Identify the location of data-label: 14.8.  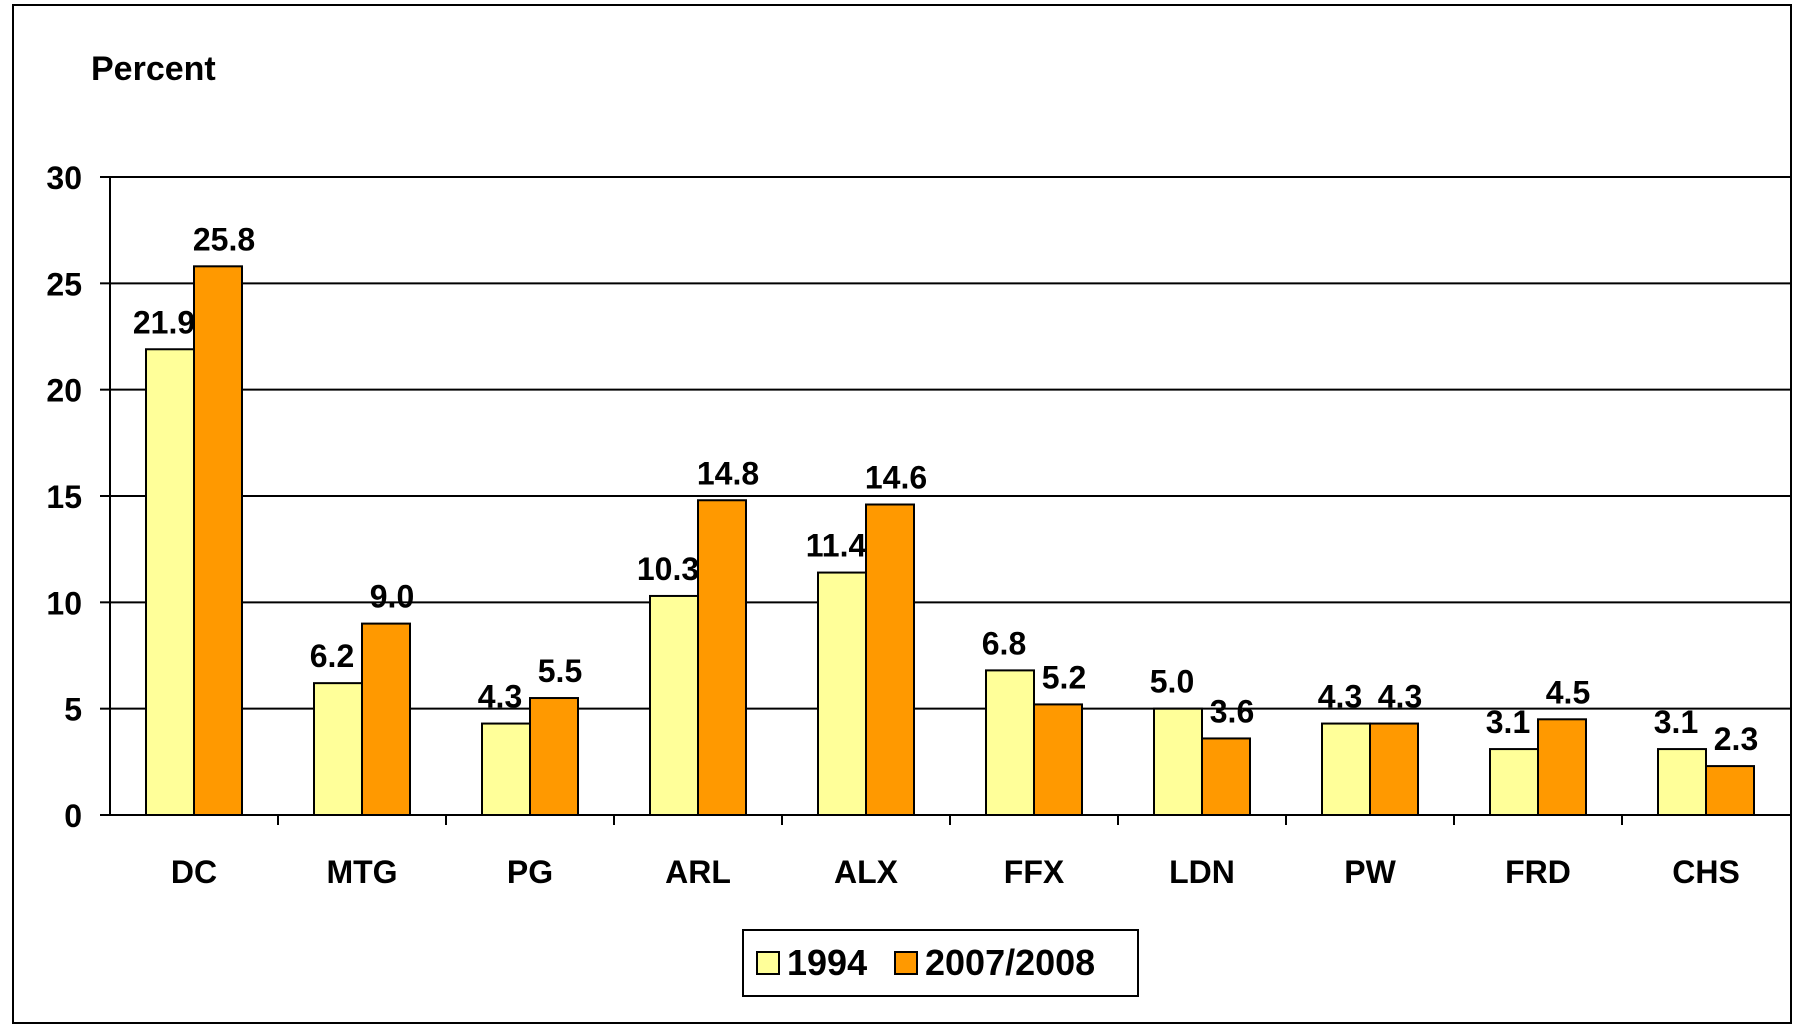
(728, 473).